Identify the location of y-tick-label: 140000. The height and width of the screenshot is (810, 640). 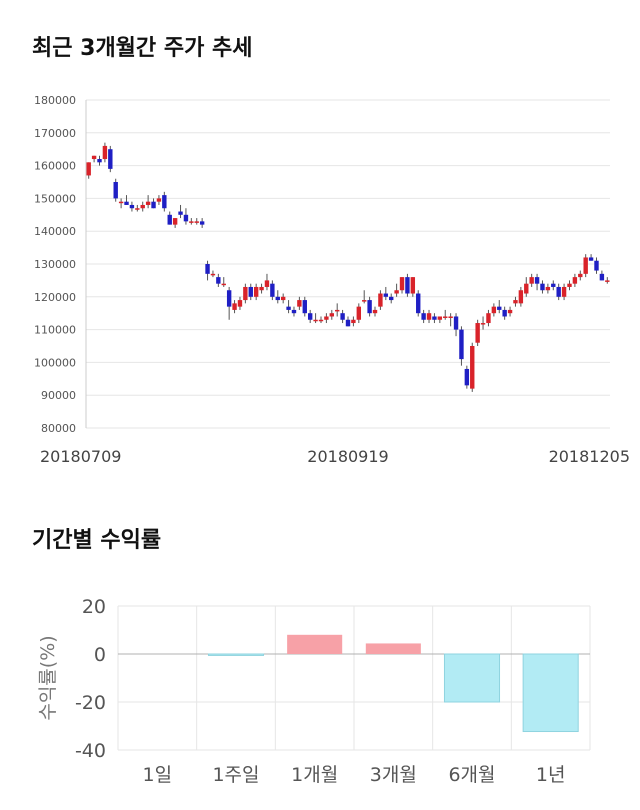
(55, 231).